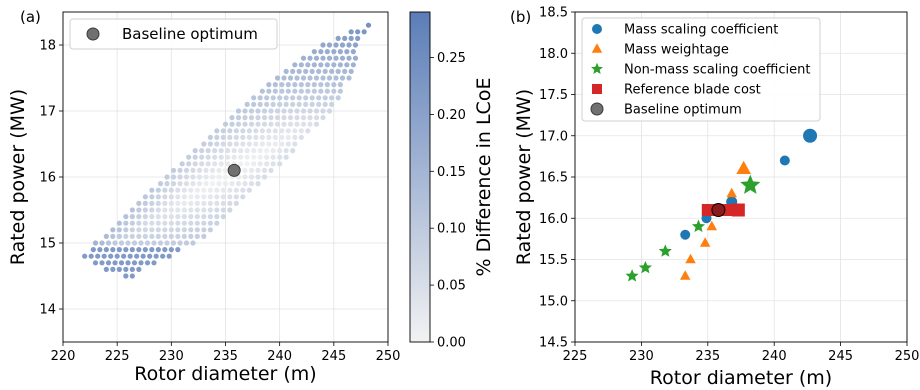 Image resolution: width=920 pixels, height=390 pixels. Describe the element at coordinates (63, 356) in the screenshot. I see `x-tick-label: 220` at that location.